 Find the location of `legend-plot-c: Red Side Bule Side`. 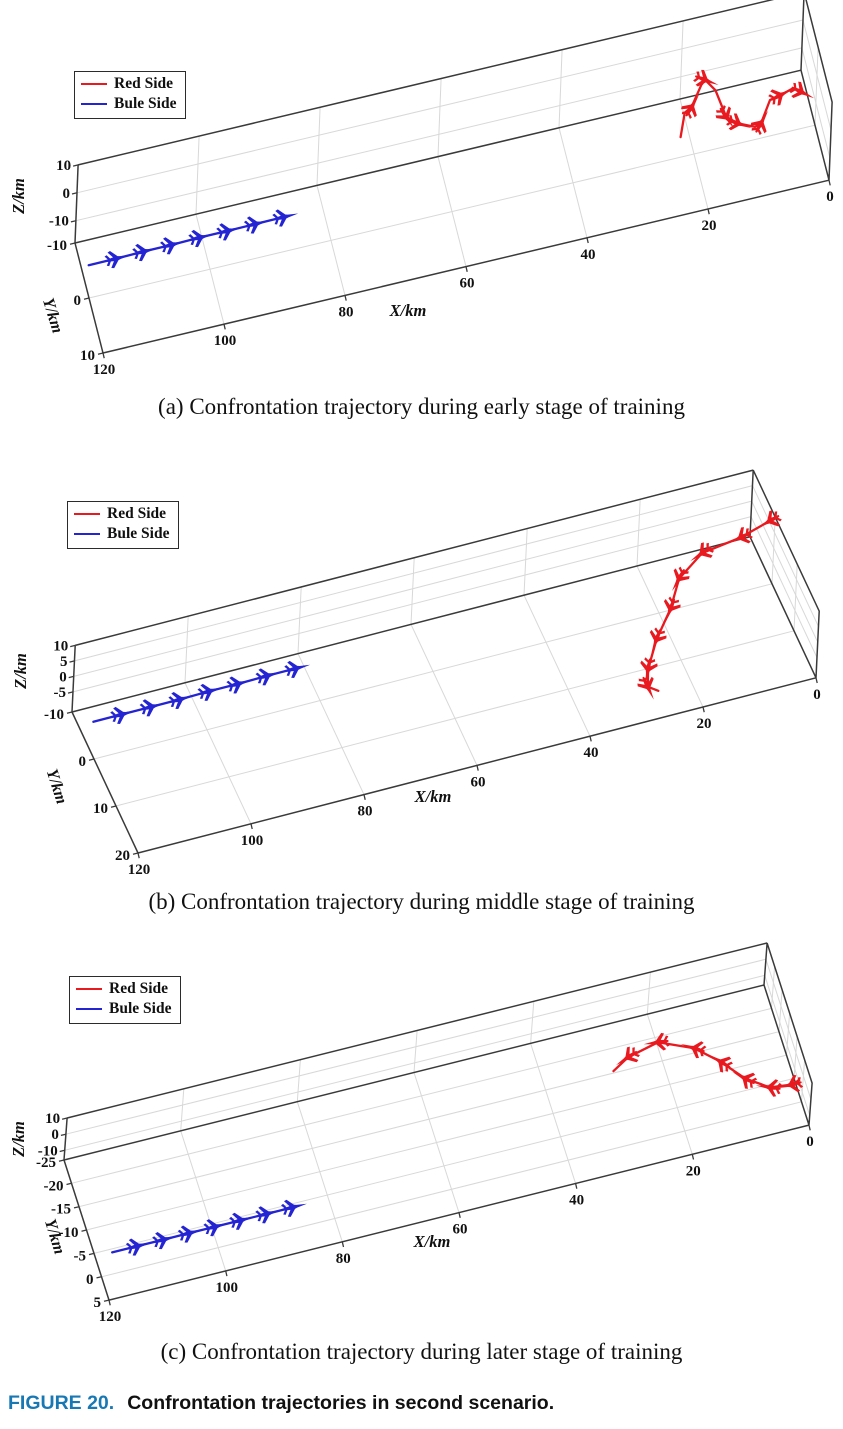

legend-plot-c: Red Side Bule Side is located at coordinates (125, 1000).